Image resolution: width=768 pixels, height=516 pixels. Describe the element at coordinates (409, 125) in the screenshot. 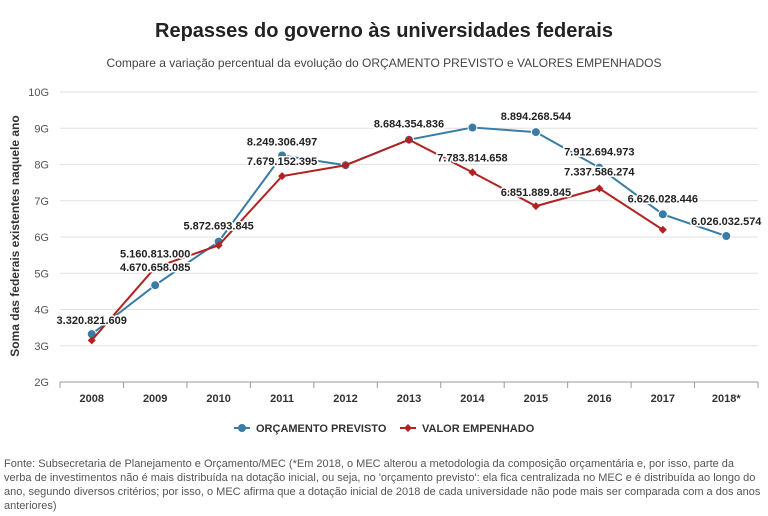

I see `data-label: 8.684.354.836` at that location.